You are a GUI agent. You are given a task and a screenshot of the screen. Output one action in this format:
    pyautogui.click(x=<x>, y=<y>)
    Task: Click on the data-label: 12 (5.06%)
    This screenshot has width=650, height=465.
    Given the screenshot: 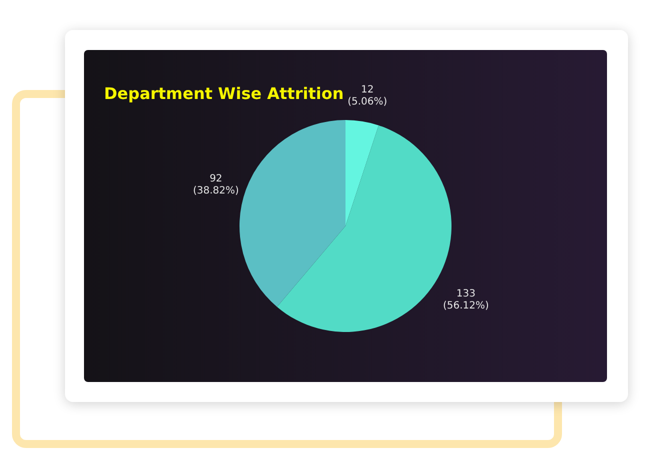 What is the action you would take?
    pyautogui.click(x=368, y=96)
    